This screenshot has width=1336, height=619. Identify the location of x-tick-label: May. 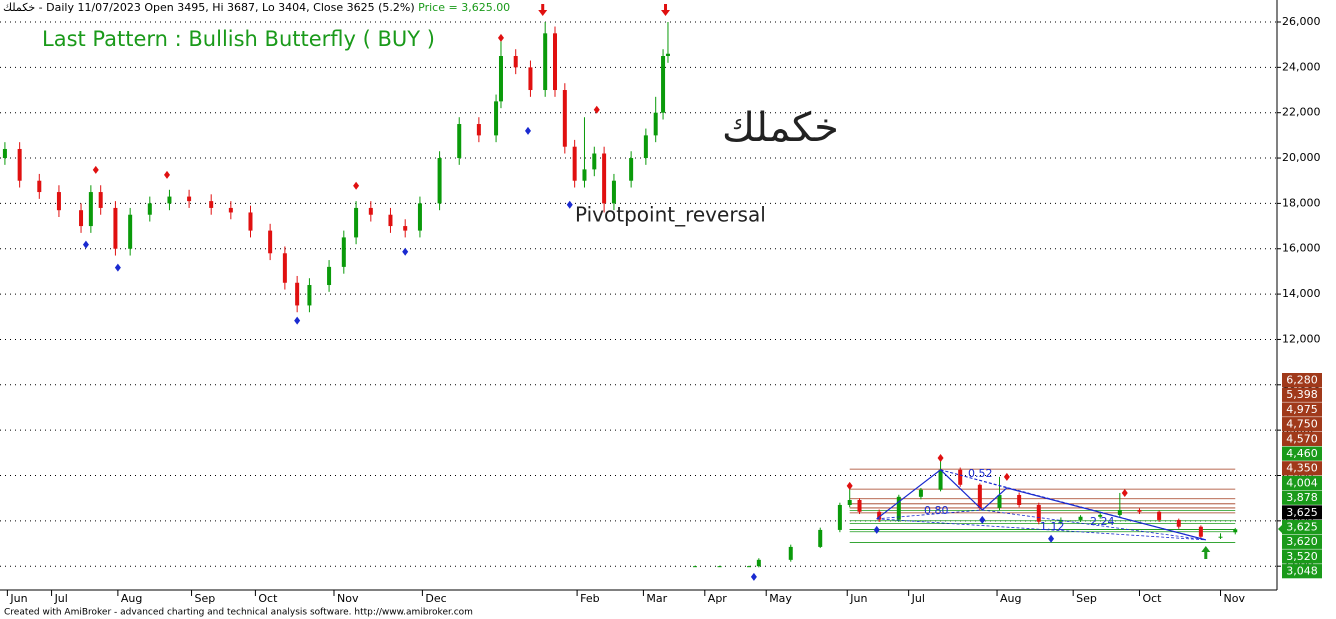
(780, 598).